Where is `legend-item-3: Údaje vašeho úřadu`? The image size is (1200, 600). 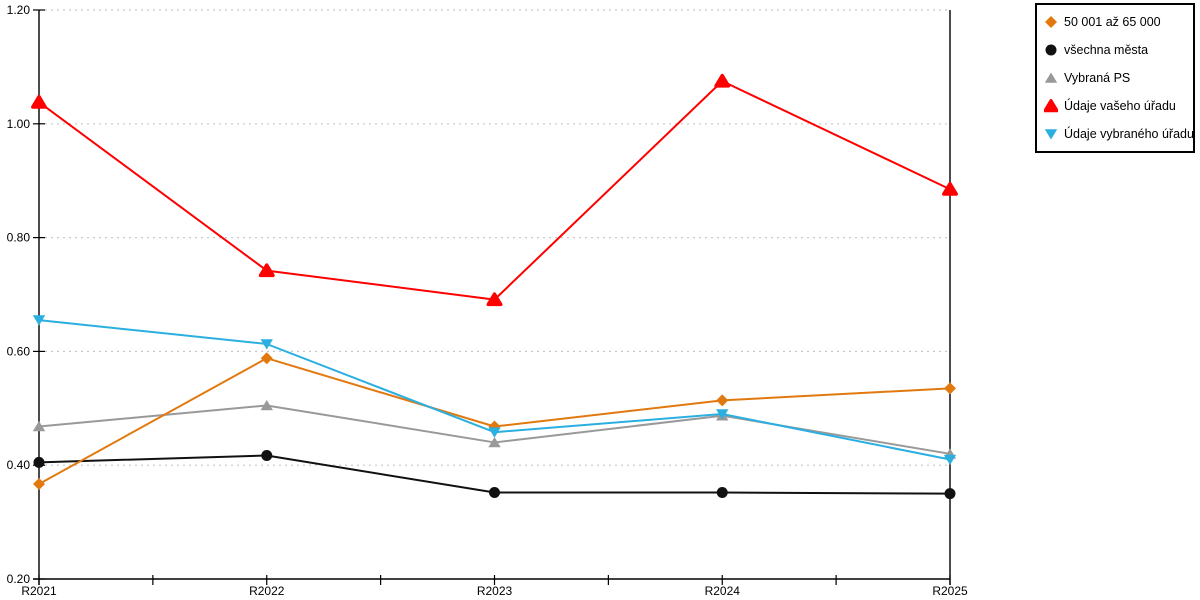 legend-item-3: Údaje vašeho úřadu is located at coordinates (1118, 106).